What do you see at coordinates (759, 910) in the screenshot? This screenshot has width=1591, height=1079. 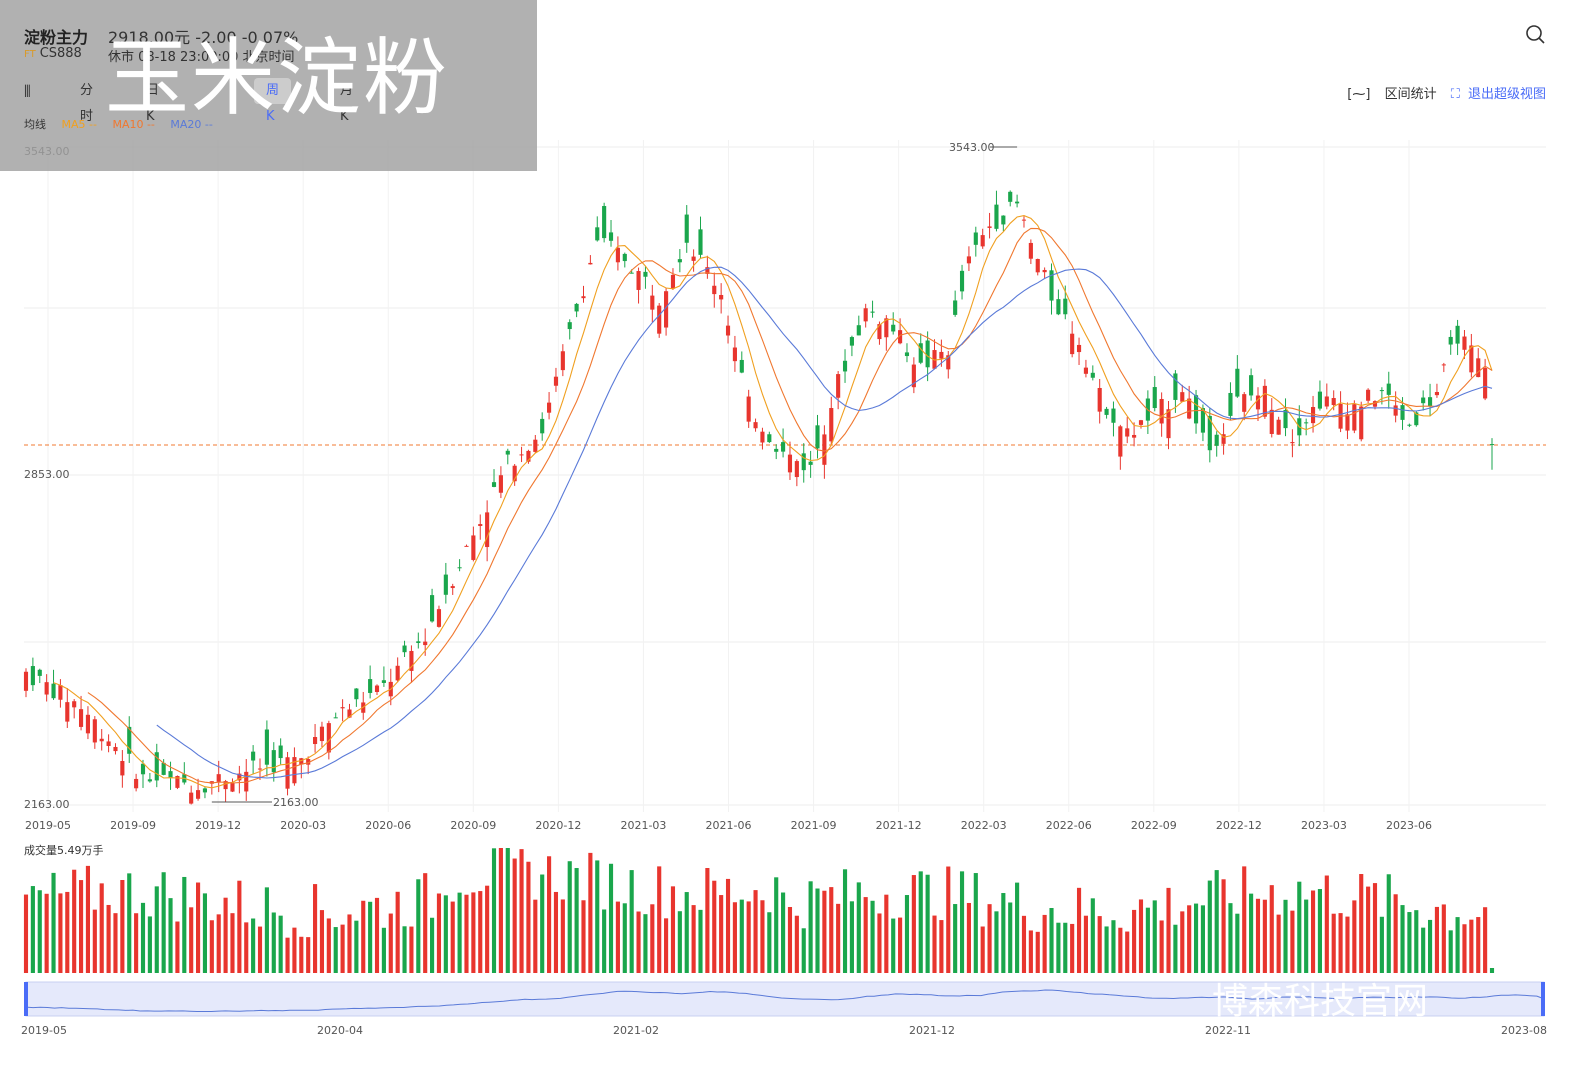 I see `volume-series` at bounding box center [759, 910].